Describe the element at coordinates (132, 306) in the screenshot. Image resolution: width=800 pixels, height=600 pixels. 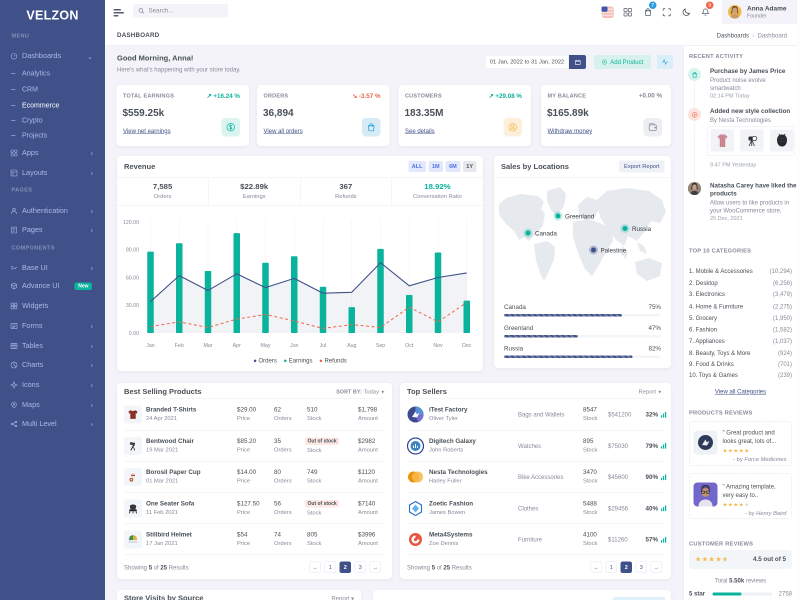
I see `svg-text: 30.00` at that location.